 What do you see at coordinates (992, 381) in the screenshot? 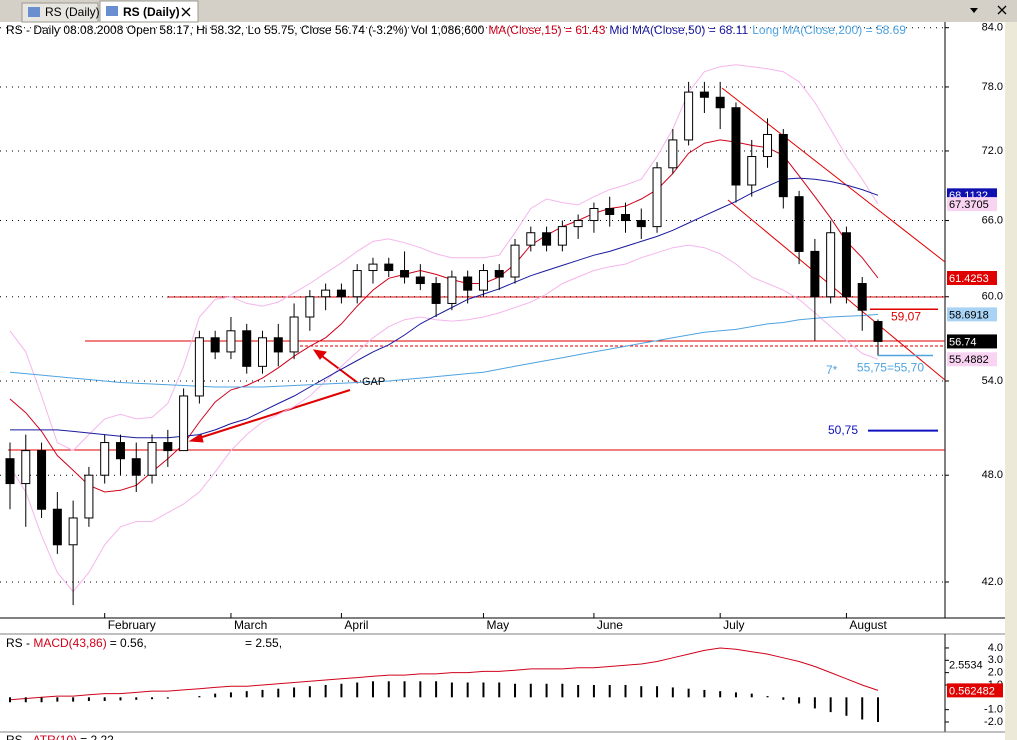
I see `y-tick-label: 54.0` at bounding box center [992, 381].